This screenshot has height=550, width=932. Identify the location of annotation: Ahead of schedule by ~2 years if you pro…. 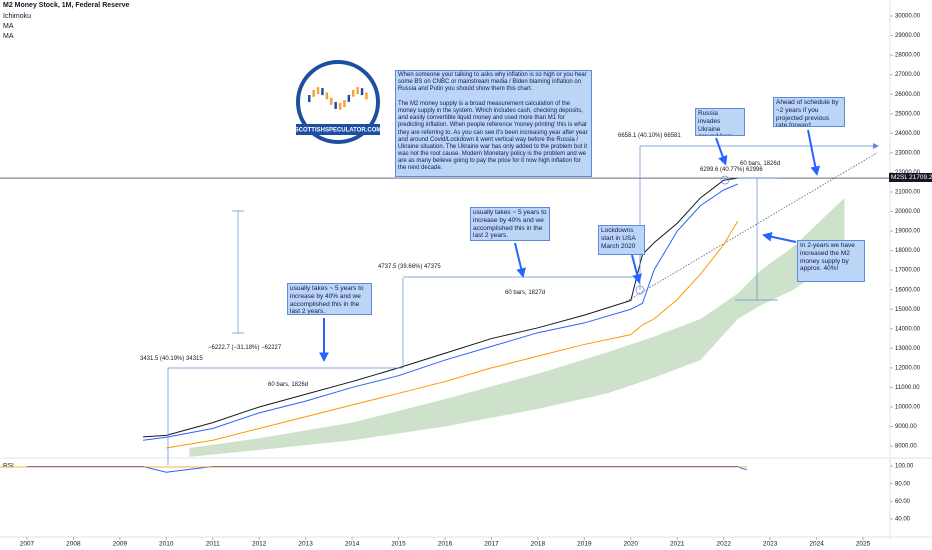
(809, 112).